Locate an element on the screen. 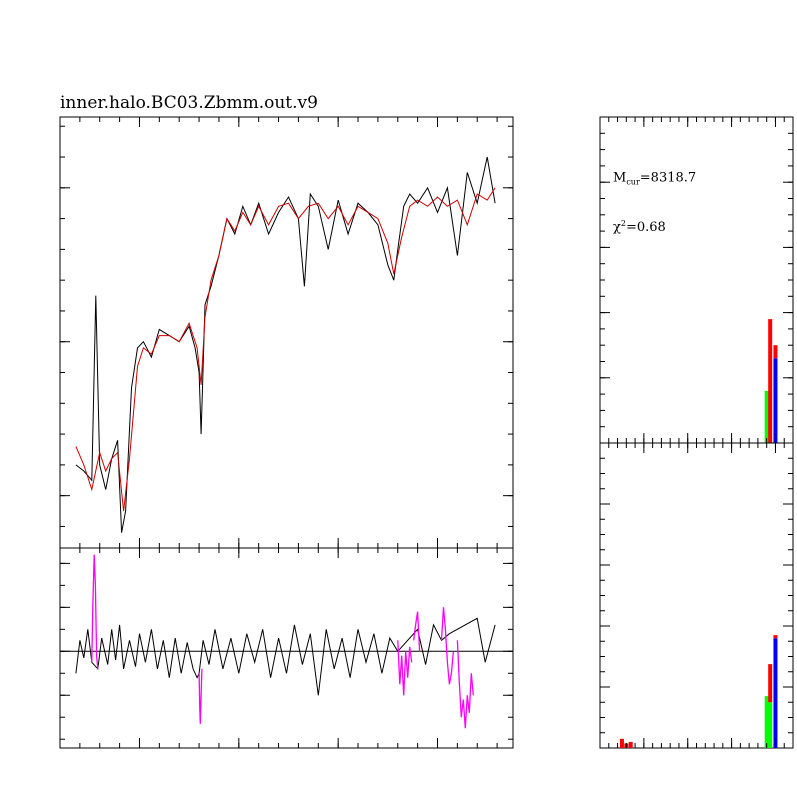  annotation-script: cur is located at coordinates (633, 182).